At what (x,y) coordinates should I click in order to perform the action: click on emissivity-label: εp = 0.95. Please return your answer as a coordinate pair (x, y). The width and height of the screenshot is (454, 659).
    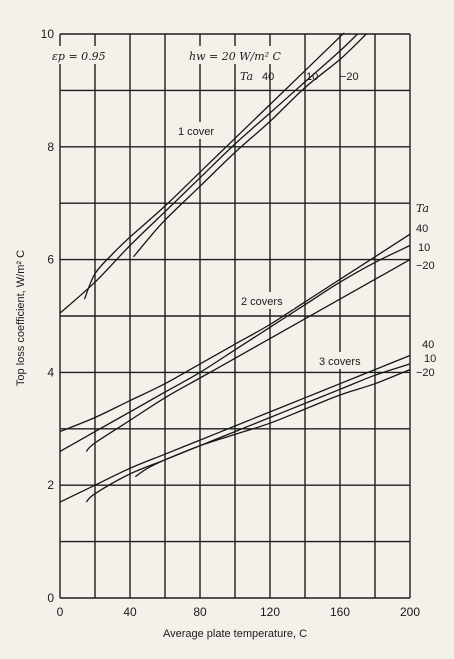
    Looking at the image, I should click on (79, 56).